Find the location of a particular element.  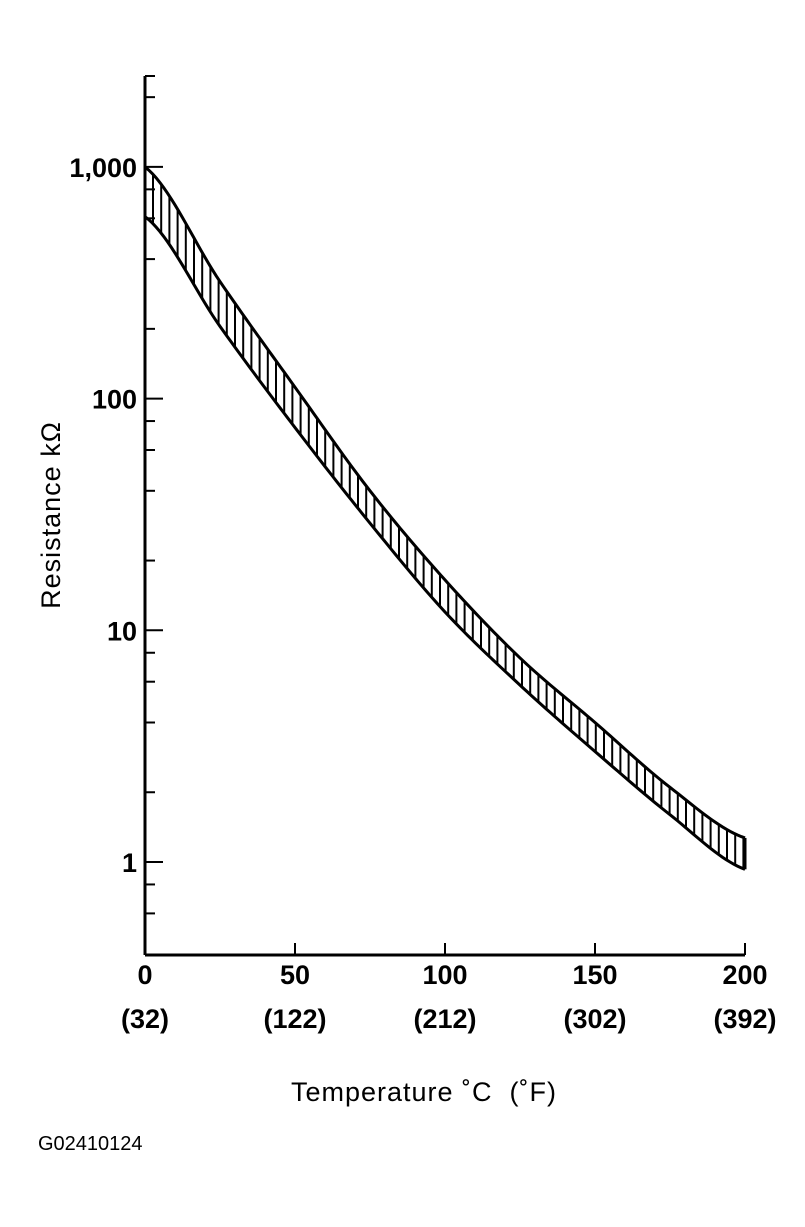

x-tick-sublabel: (302) is located at coordinates (594, 1019).